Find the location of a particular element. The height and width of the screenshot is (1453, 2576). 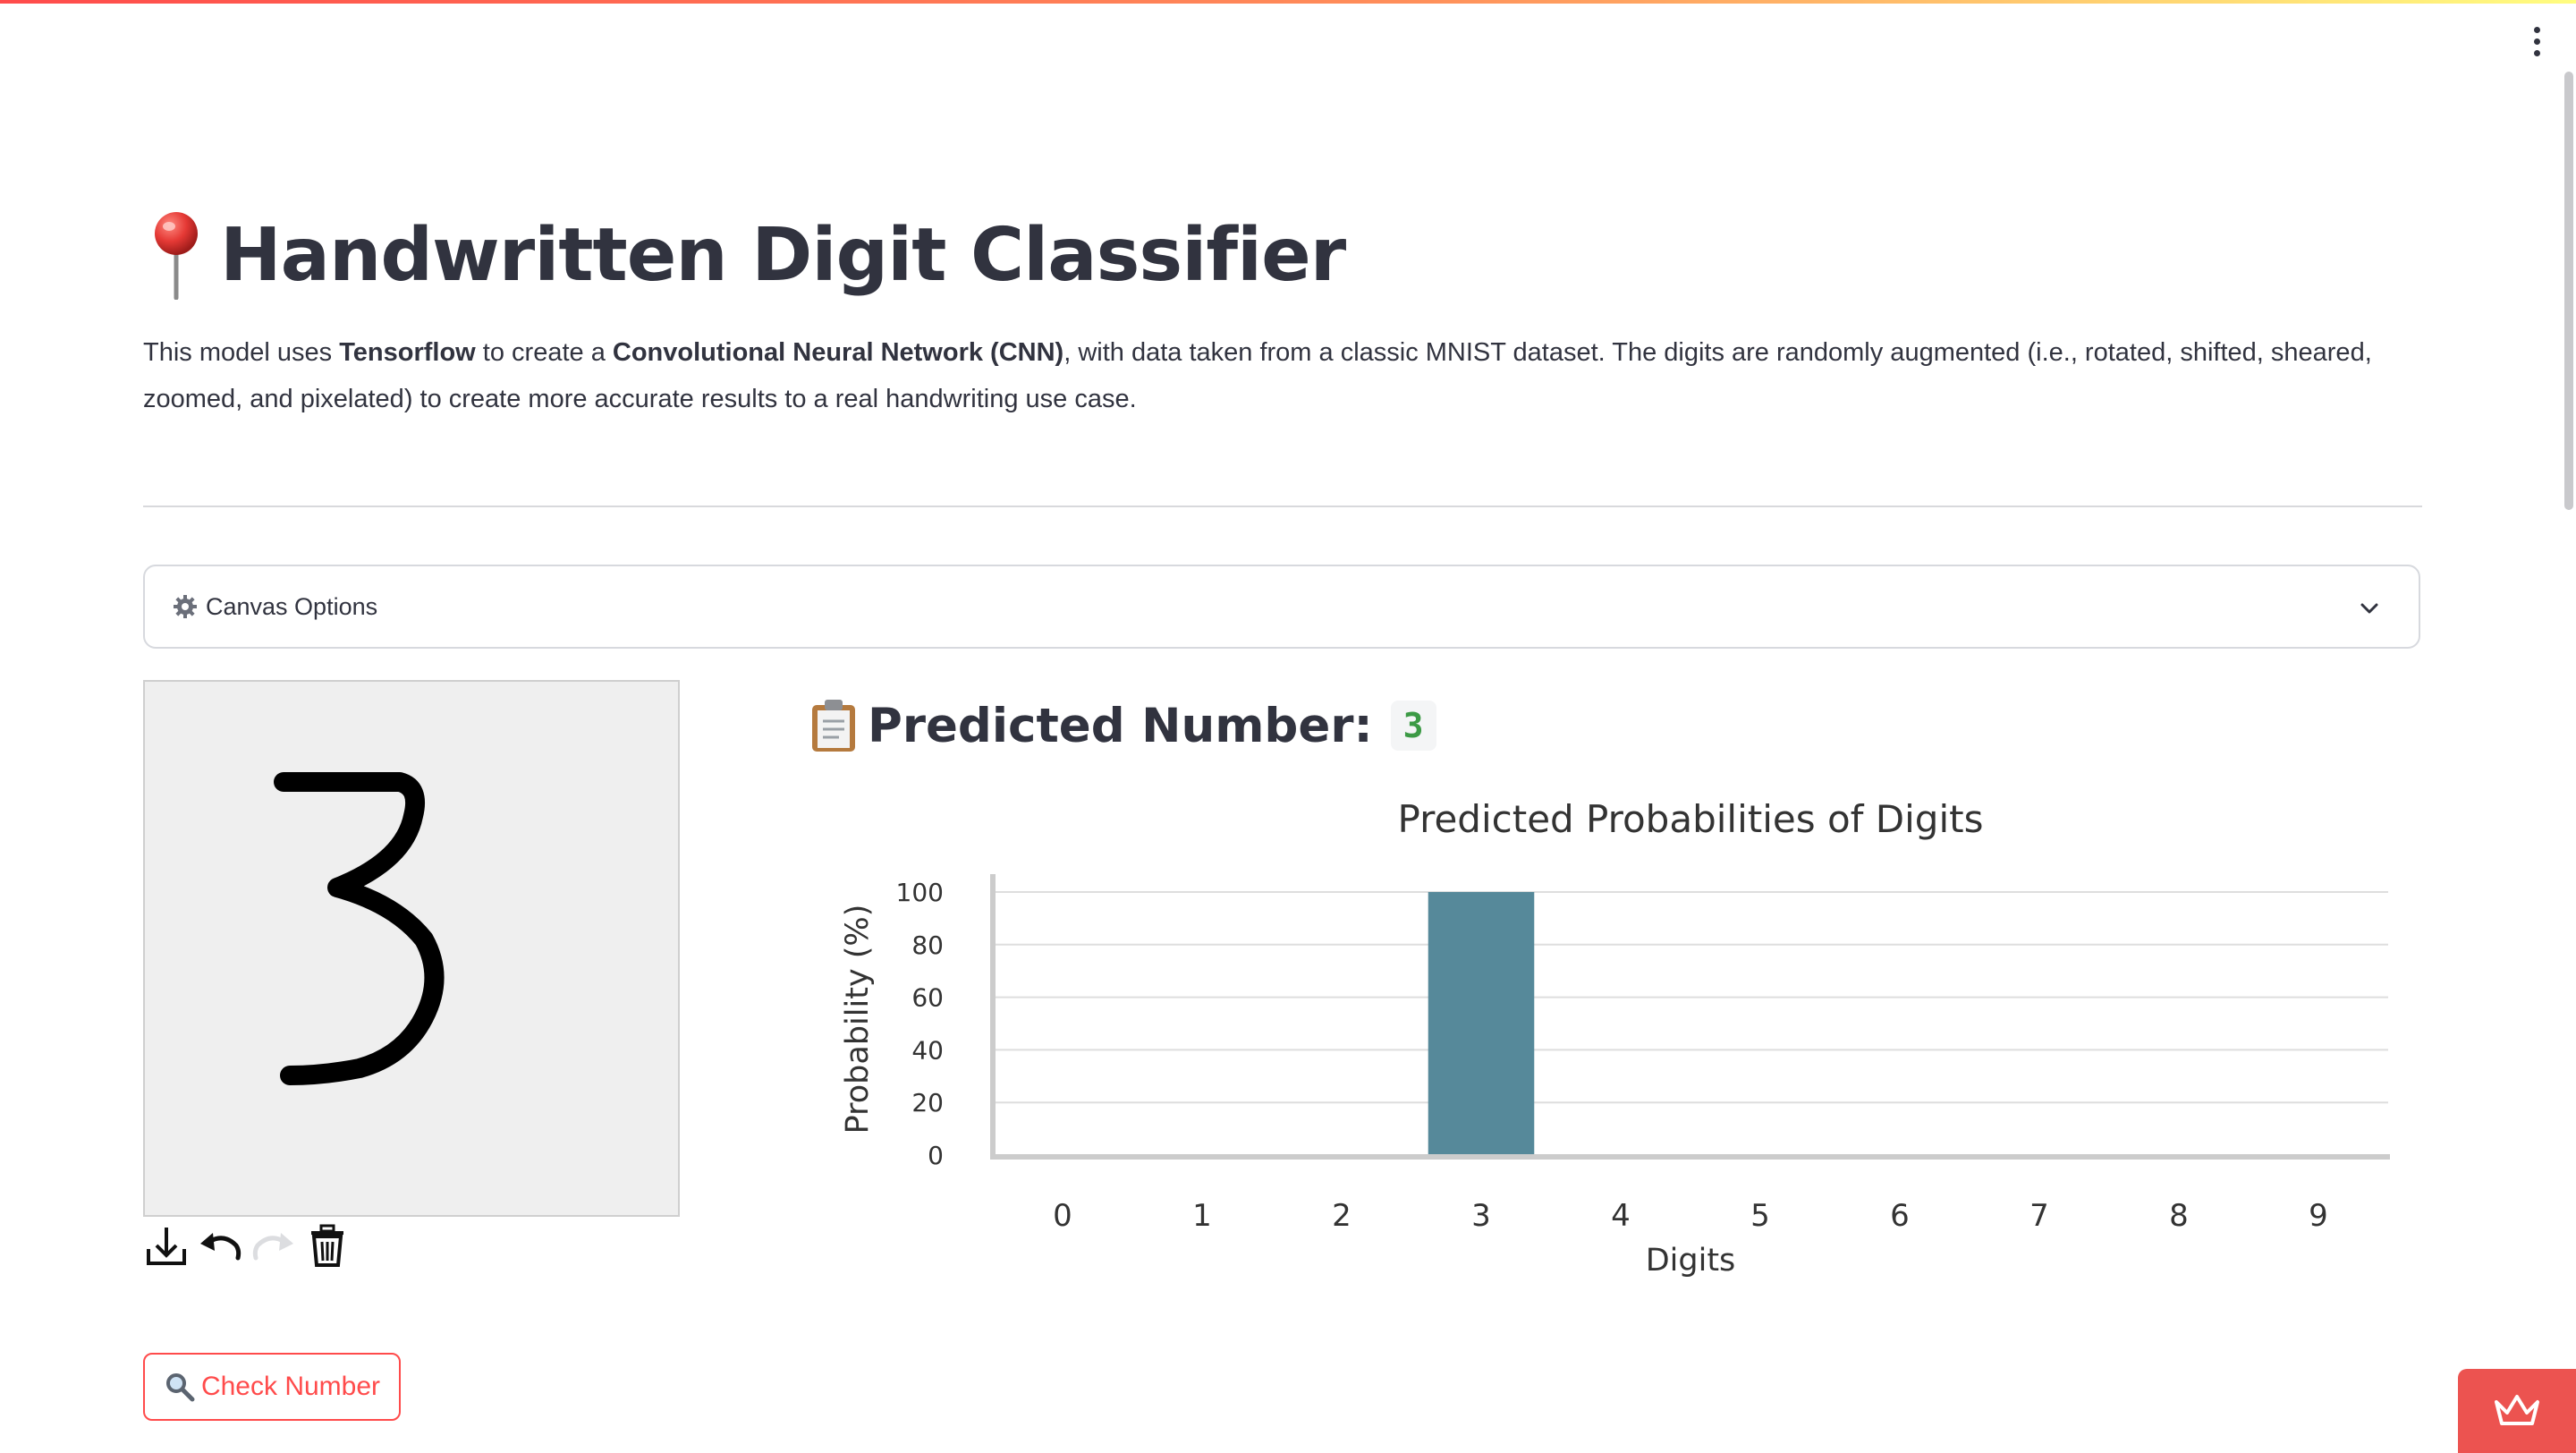

chart-y-tick-label: 0 is located at coordinates (936, 1155).